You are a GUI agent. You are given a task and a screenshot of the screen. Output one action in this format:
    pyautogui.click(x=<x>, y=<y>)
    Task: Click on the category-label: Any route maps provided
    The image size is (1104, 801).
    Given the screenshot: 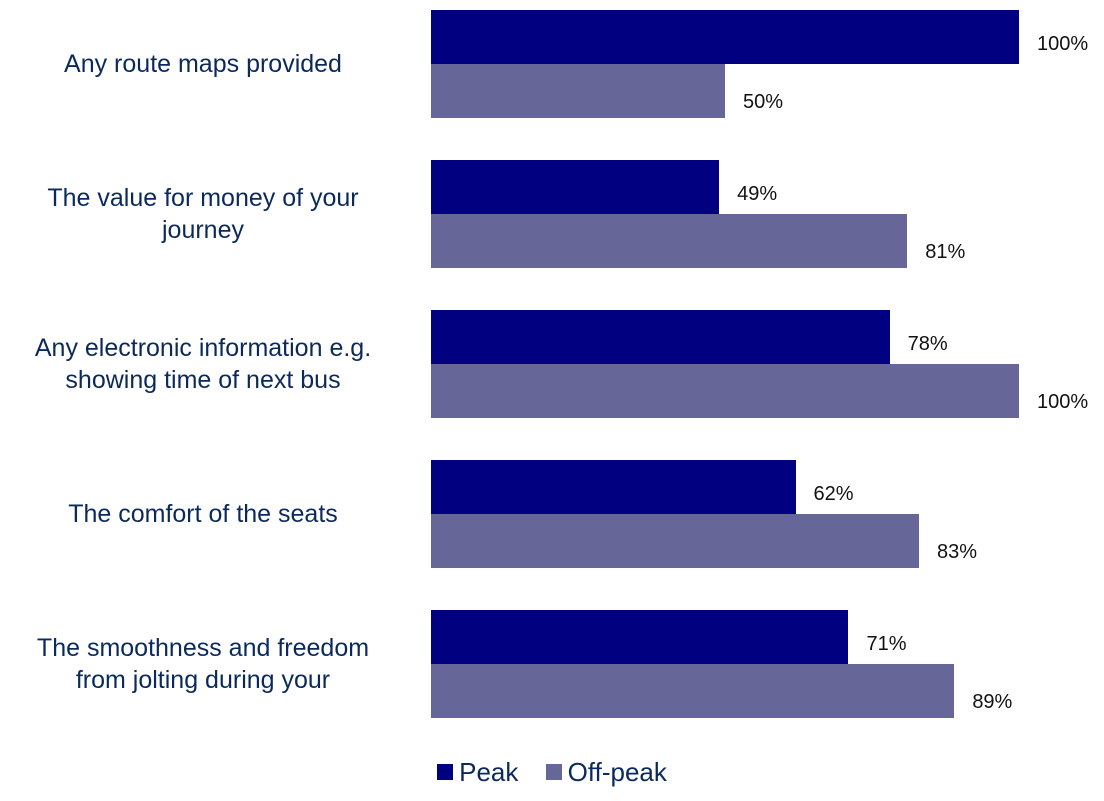 What is the action you would take?
    pyautogui.click(x=203, y=64)
    